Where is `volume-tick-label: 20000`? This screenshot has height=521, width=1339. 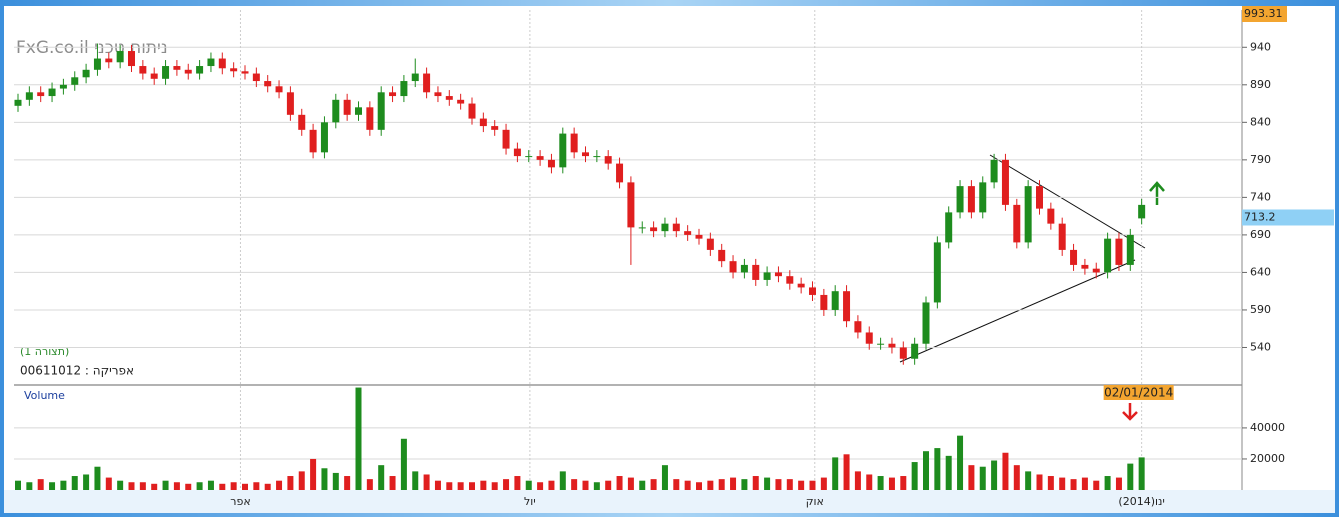 volume-tick-label: 20000 is located at coordinates (1267, 458).